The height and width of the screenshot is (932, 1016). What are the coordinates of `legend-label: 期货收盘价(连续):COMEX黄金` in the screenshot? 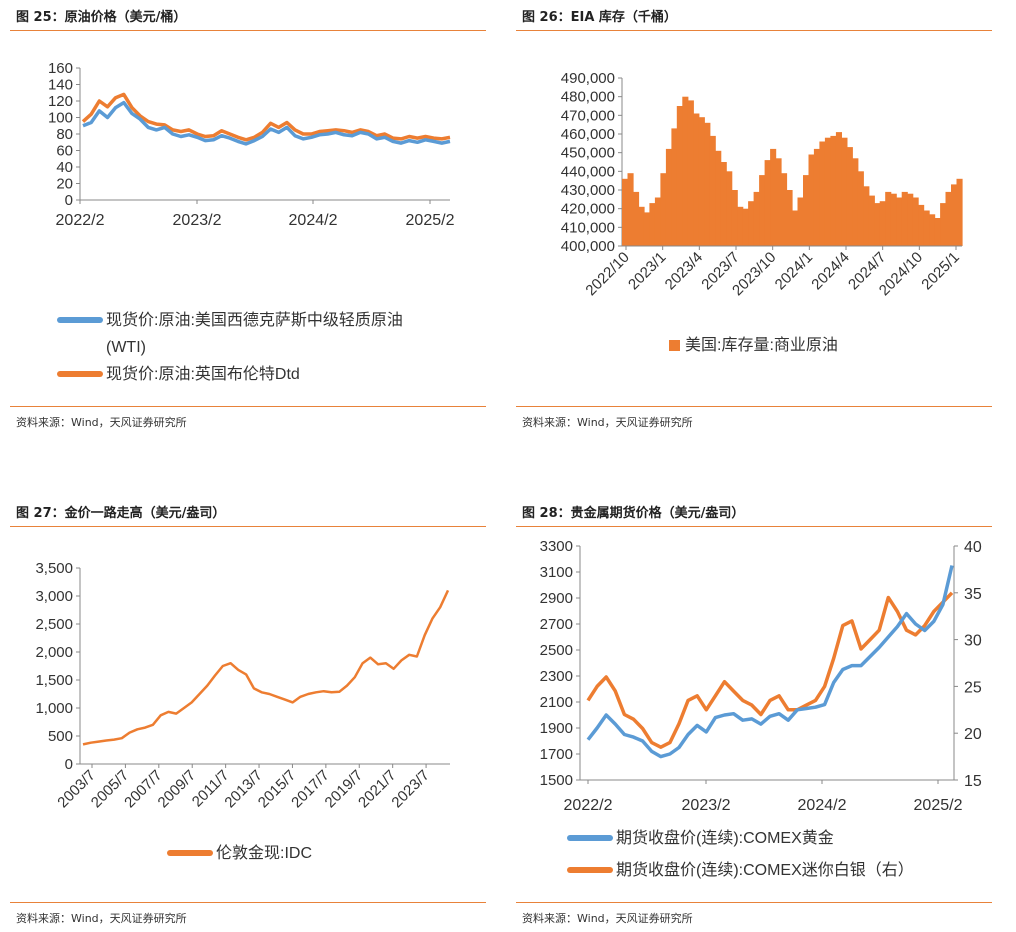 It's located at (725, 837).